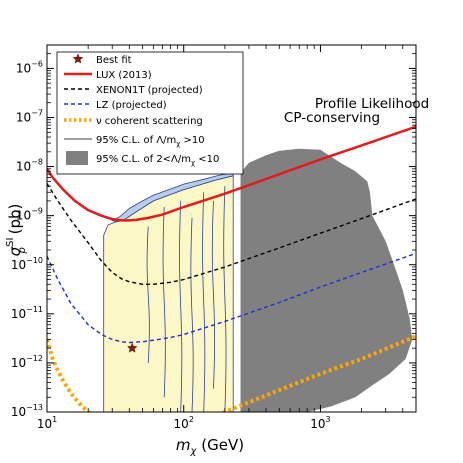  What do you see at coordinates (16, 230) in the screenshot?
I see `y-axis-label: σSIp (pb)` at bounding box center [16, 230].